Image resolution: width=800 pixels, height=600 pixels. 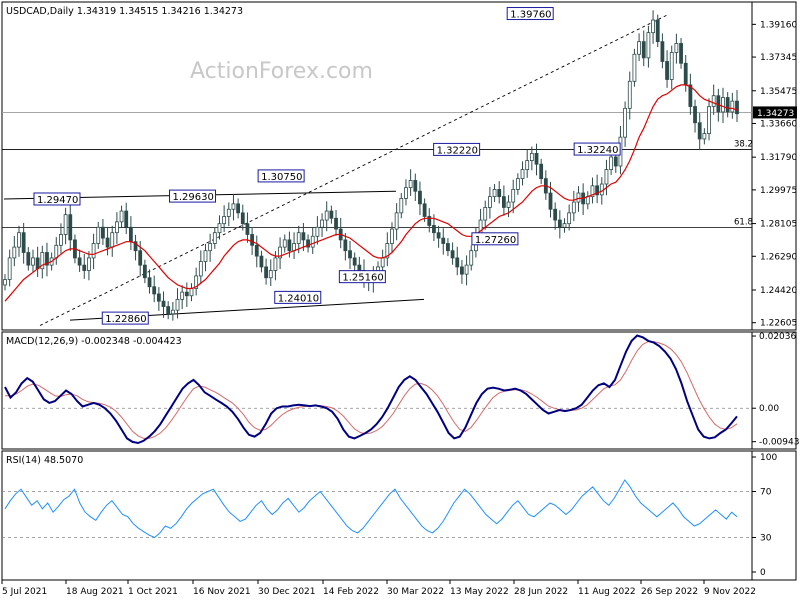 I want to click on y-tick-label: 1.29975, so click(x=778, y=191).